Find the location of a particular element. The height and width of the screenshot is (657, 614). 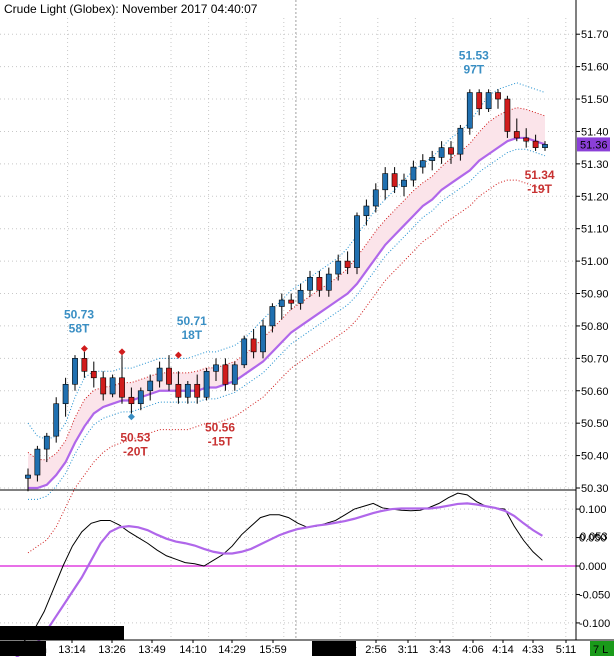

swing-label-price: 51.53 is located at coordinates (474, 55).